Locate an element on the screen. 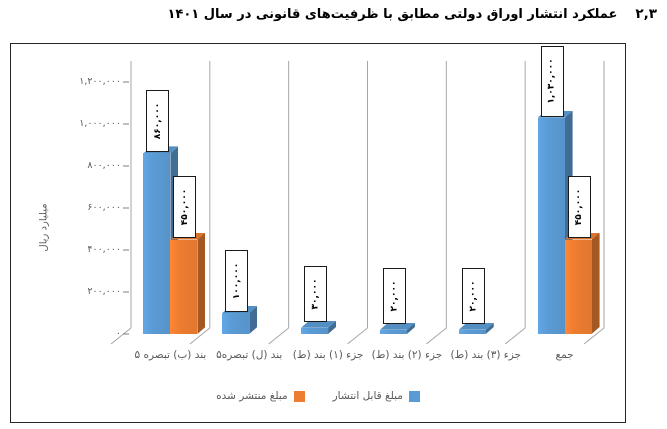 The height and width of the screenshot is (429, 667). legend-swatch-issued is located at coordinates (299, 396).